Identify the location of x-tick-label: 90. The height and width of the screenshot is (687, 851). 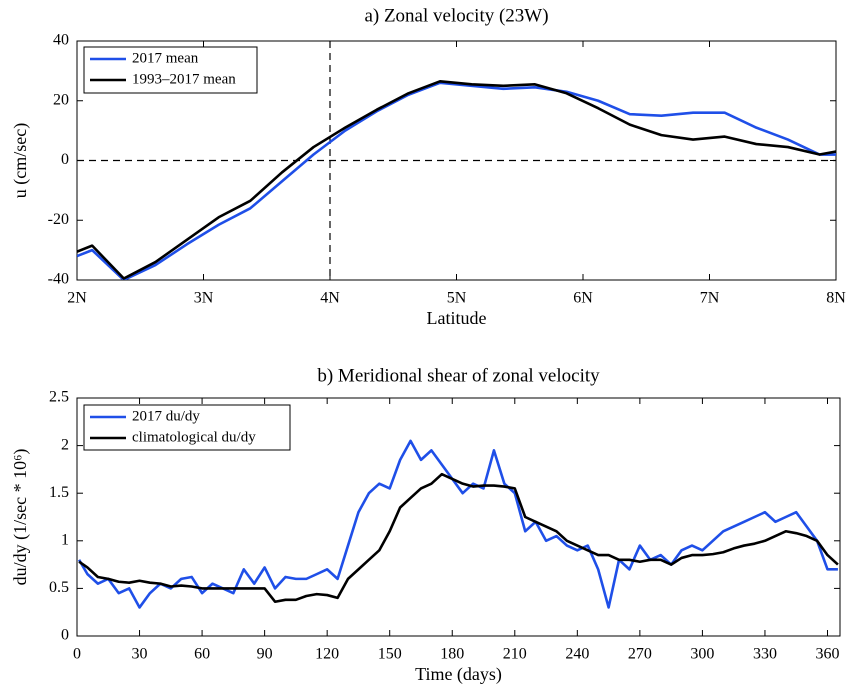
(265, 654).